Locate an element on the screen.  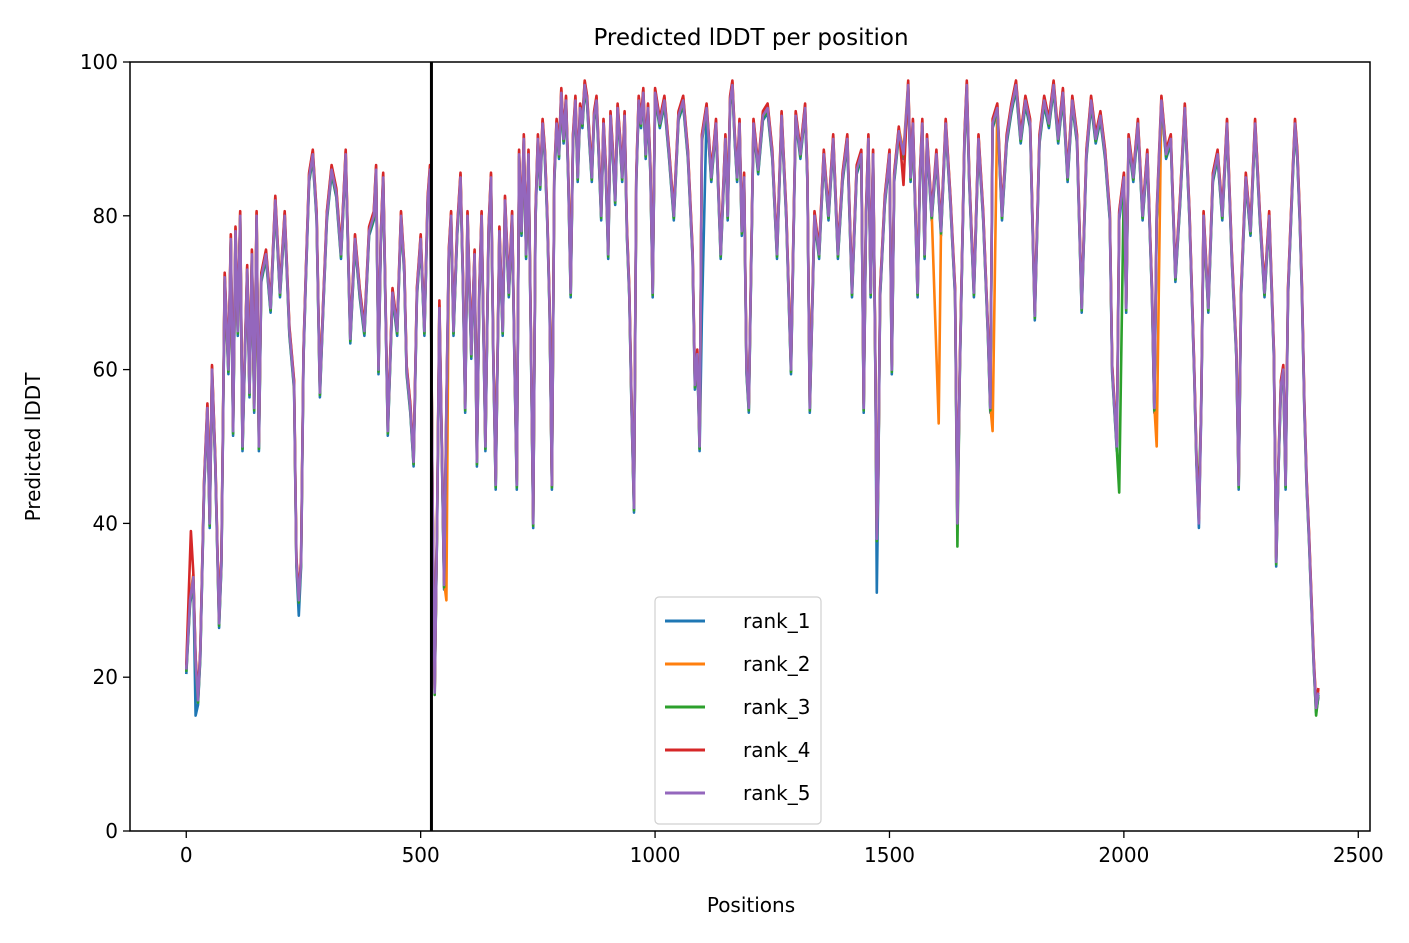
legend-label: rank_4 is located at coordinates (776, 750).